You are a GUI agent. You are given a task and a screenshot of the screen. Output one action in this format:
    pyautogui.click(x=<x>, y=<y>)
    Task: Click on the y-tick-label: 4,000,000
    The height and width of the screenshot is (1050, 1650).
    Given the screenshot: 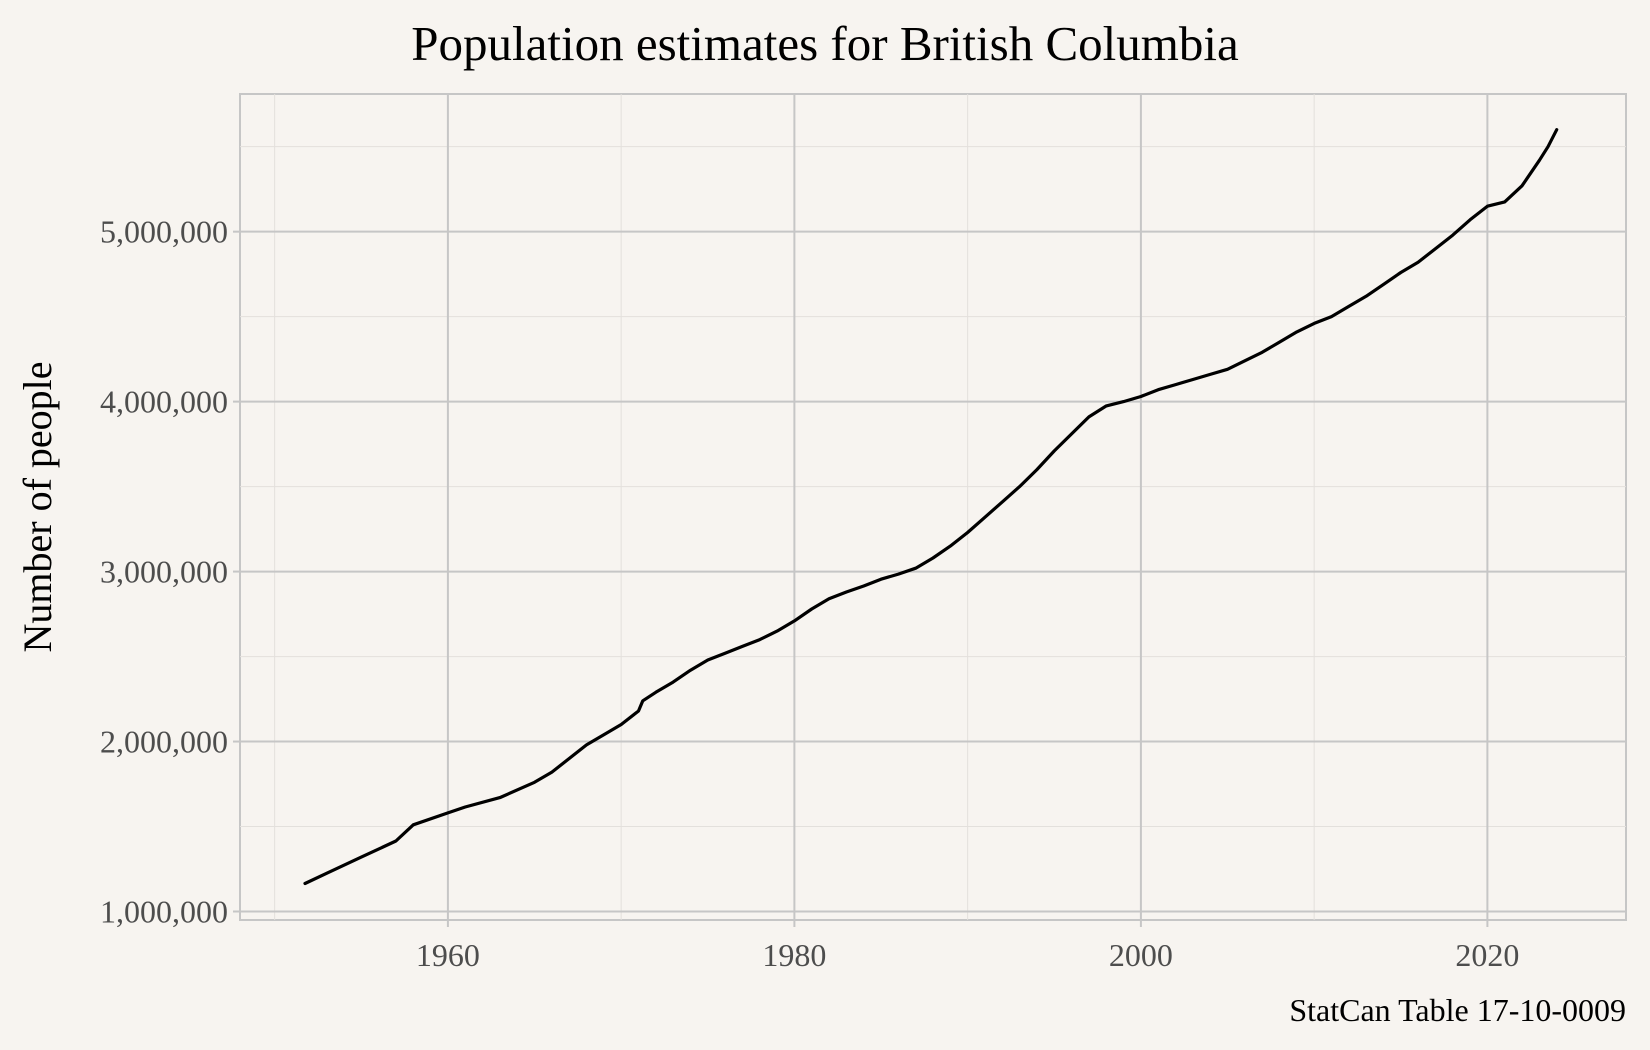 What is the action you would take?
    pyautogui.click(x=164, y=402)
    